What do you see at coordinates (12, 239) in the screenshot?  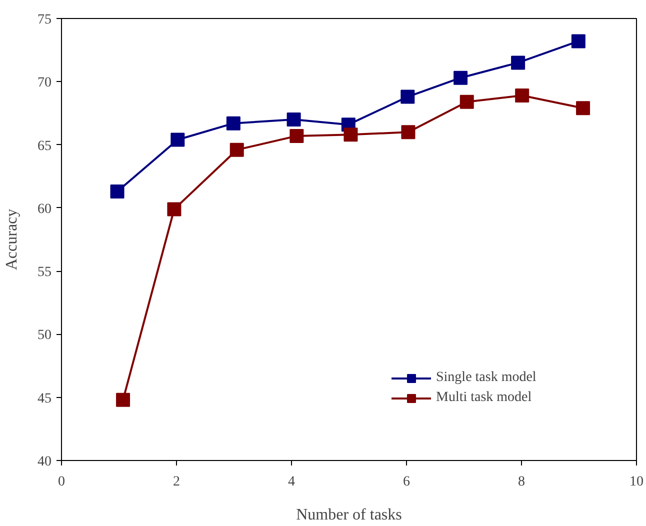 I see `y-axis-title: Accuracy` at bounding box center [12, 239].